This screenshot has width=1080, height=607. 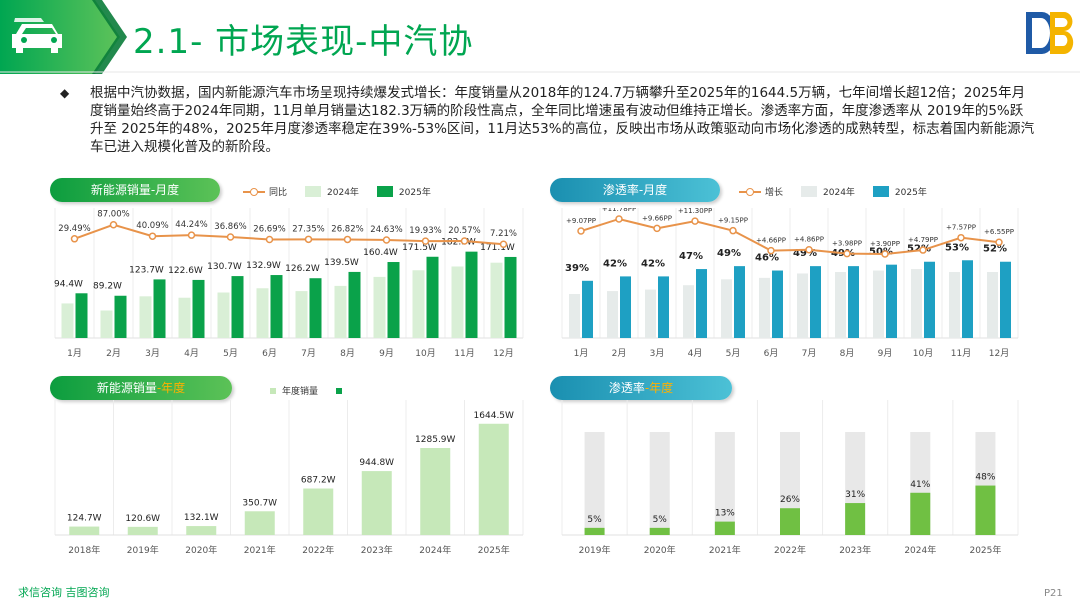 What do you see at coordinates (957, 247) in the screenshot?
I see `bar-value-label: 53%` at bounding box center [957, 247].